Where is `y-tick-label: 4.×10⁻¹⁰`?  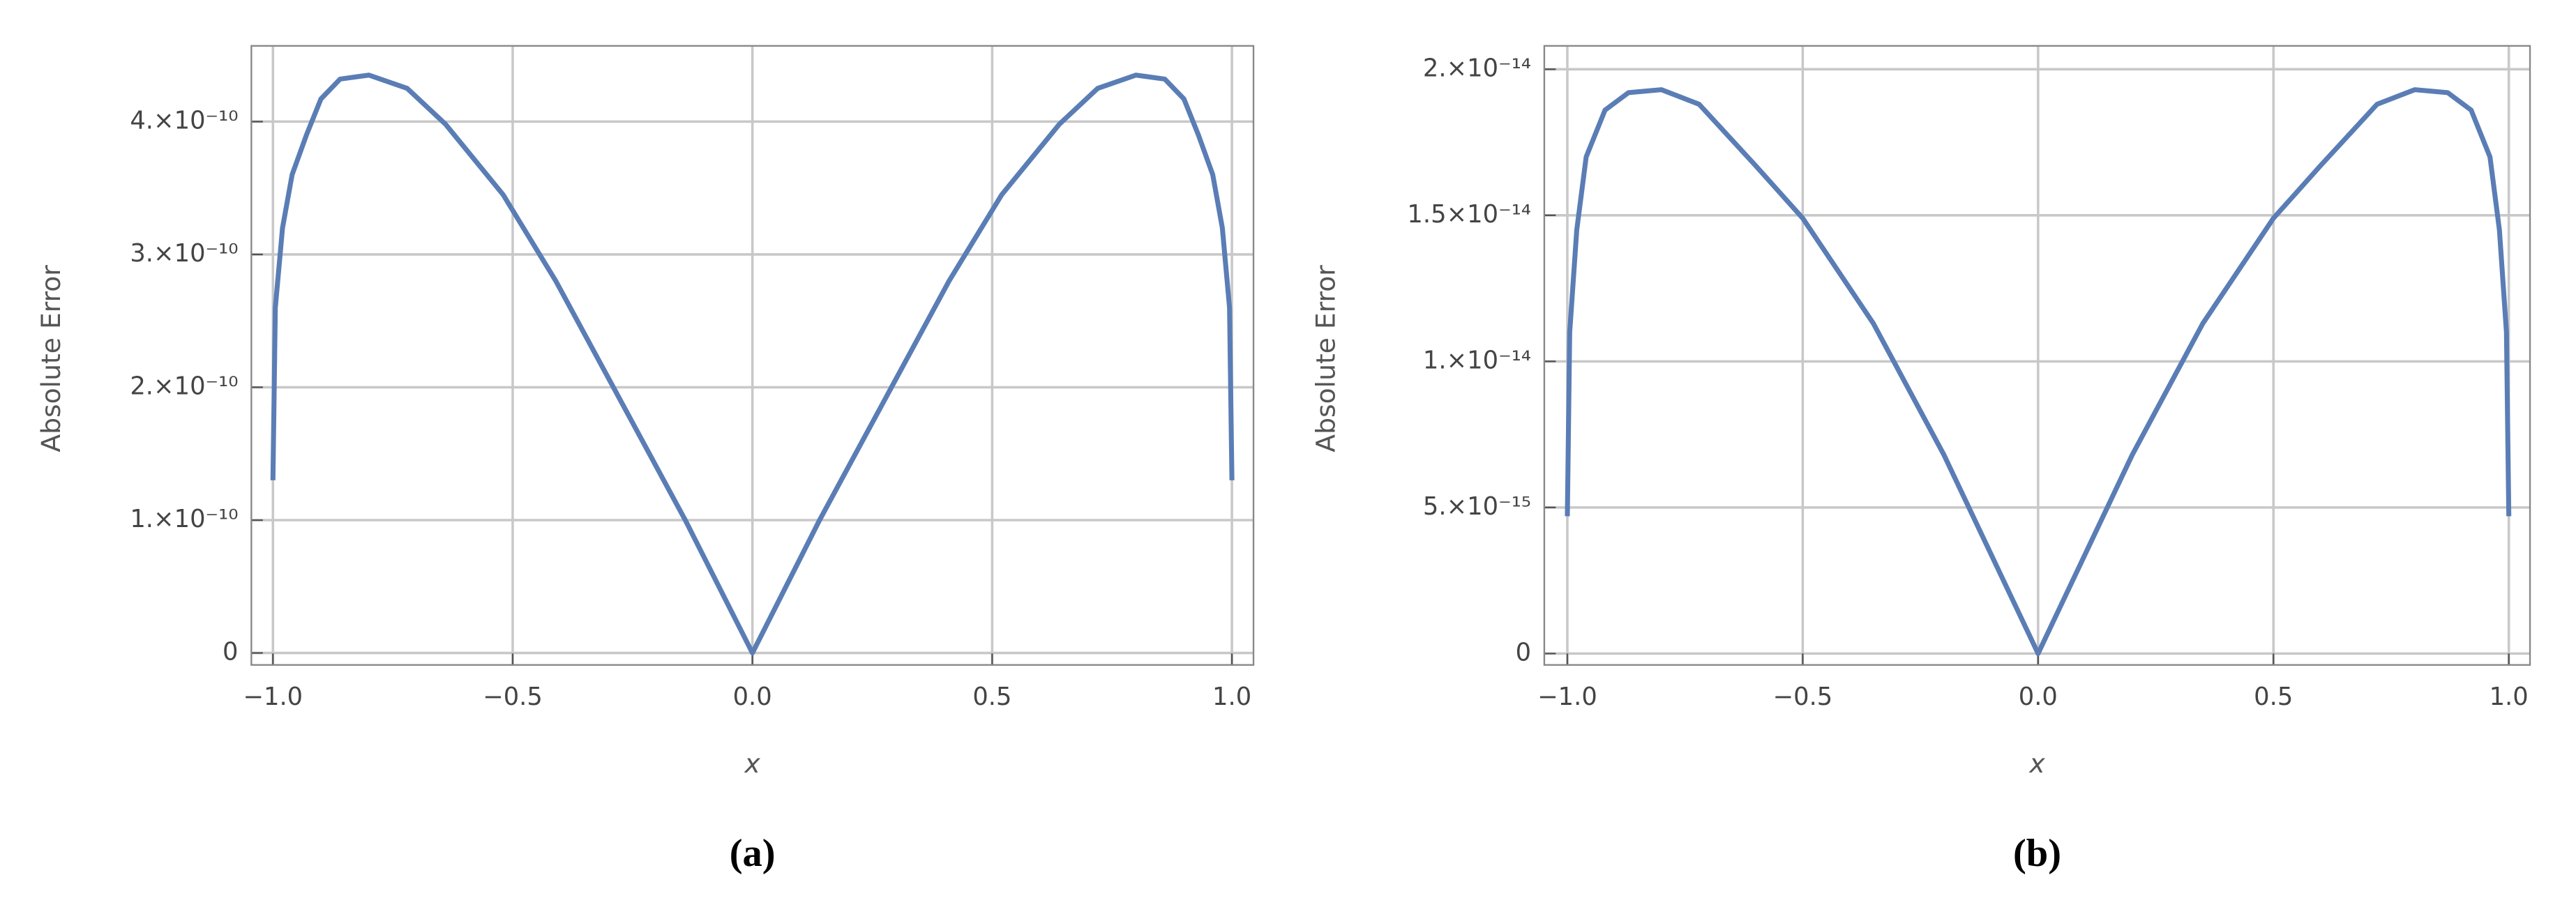 y-tick-label: 4.×10⁻¹⁰ is located at coordinates (184, 120).